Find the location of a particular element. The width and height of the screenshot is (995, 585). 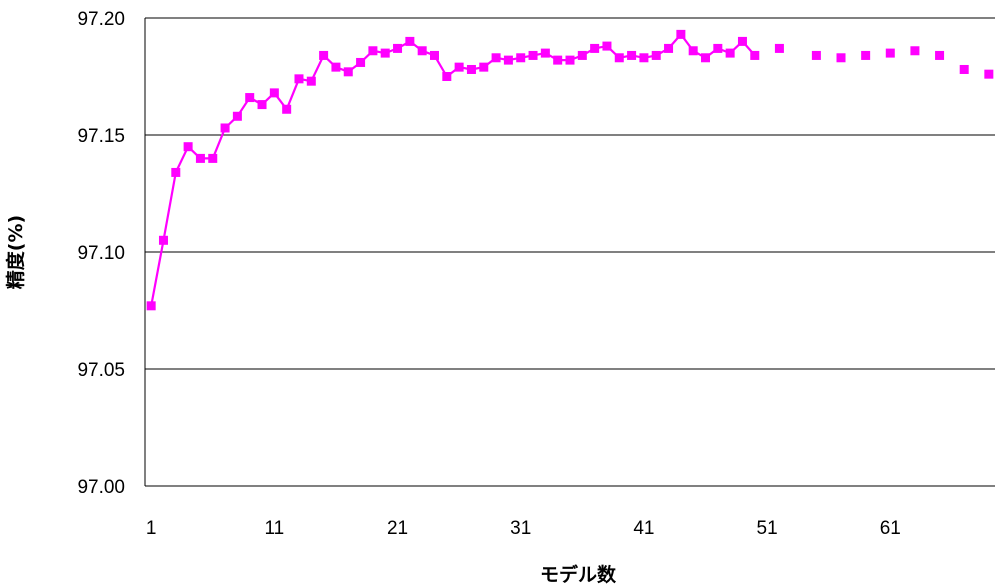

y-tick-label: 97.20 is located at coordinates (101, 19).